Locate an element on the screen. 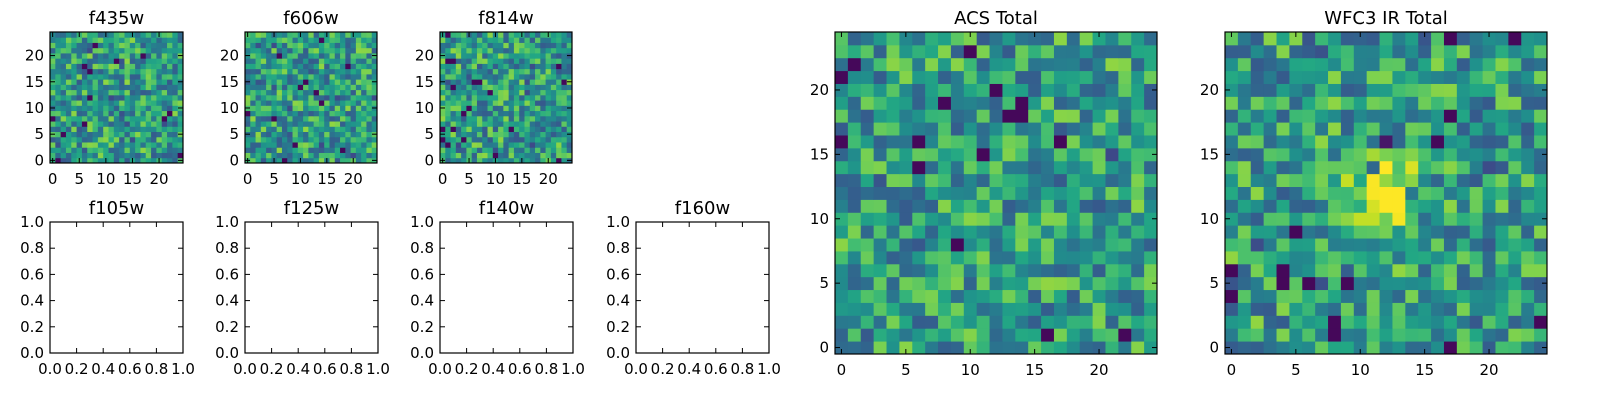 Image resolution: width=1600 pixels, height=400 pixels. y-tick-label: 0.8 is located at coordinates (227, 248).